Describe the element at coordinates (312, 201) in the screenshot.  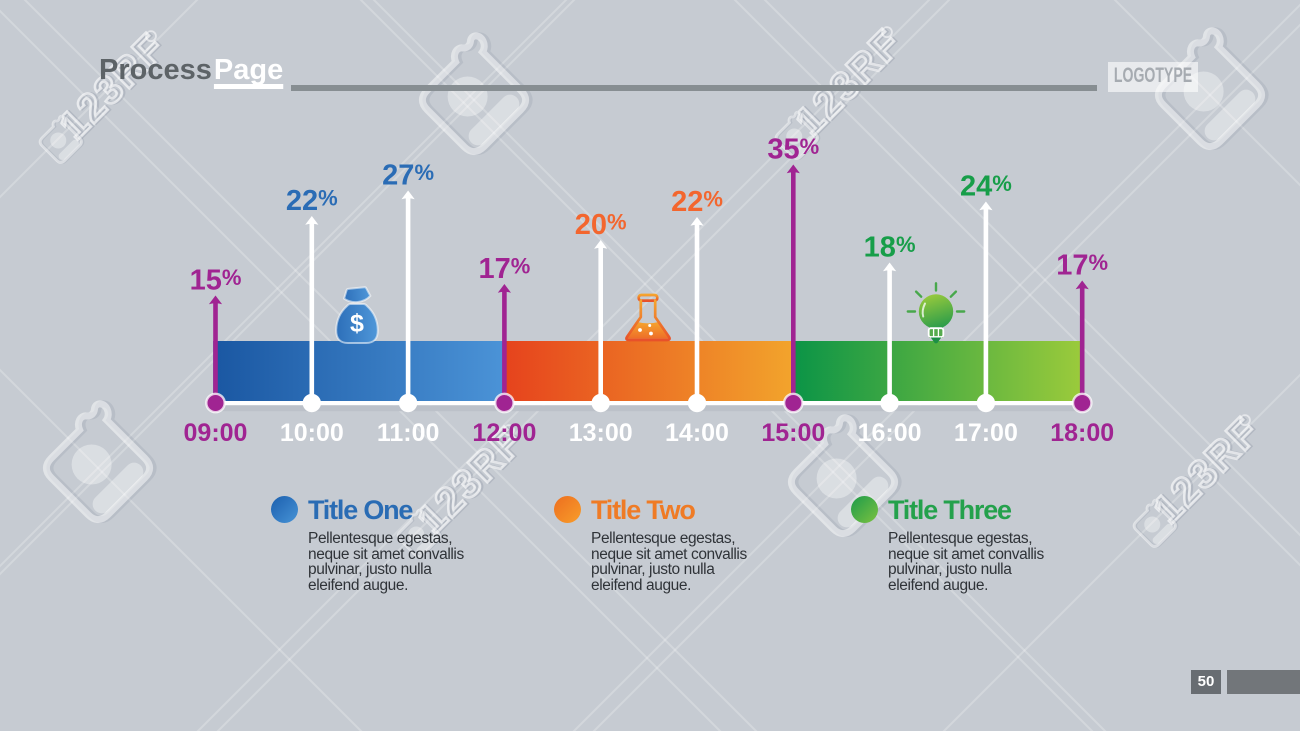
I see `svg-text: 22%` at that location.